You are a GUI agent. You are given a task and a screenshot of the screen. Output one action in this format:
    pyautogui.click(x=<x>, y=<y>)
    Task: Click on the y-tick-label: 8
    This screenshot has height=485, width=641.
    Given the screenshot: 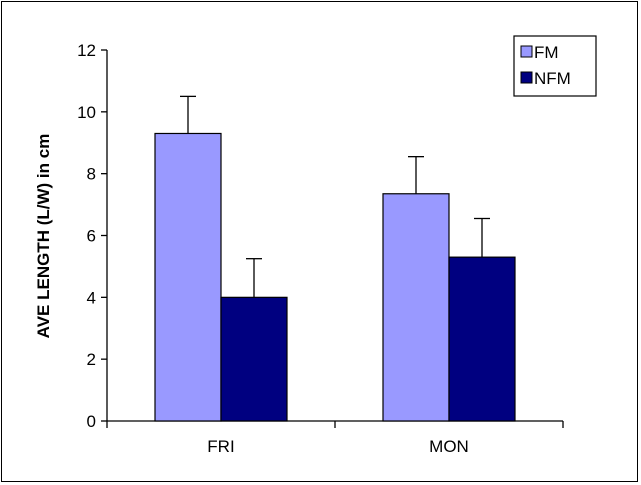 What is the action you would take?
    pyautogui.click(x=91, y=174)
    